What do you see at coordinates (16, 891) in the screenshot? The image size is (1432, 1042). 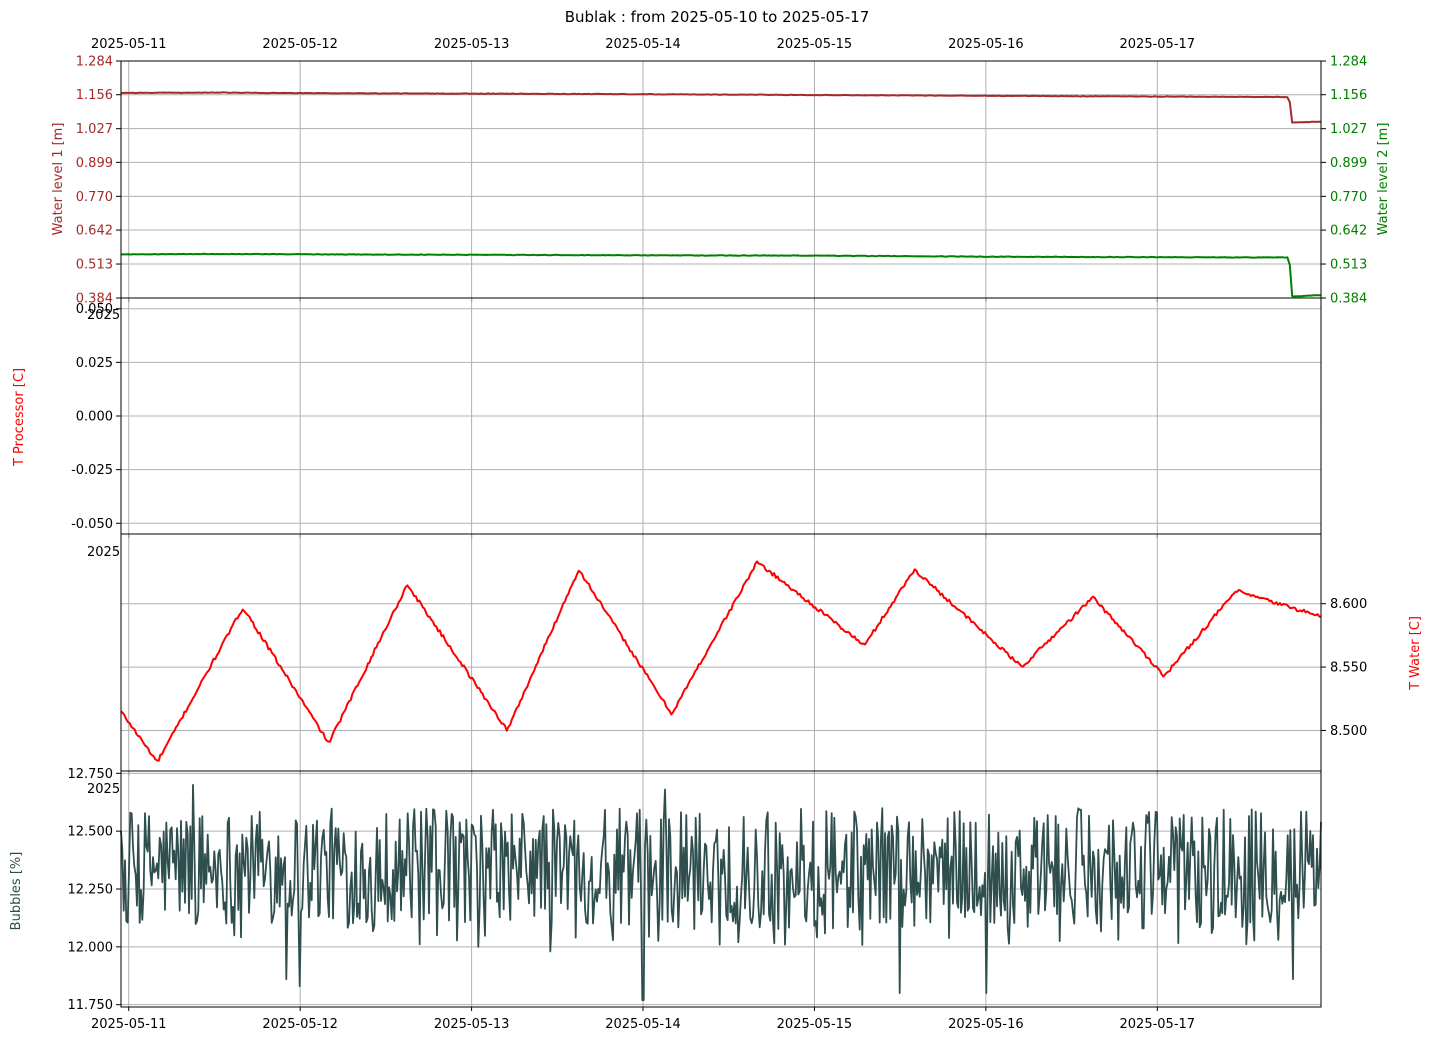 I see `bubbles-axis-label: Bubbles [%]` at bounding box center [16, 891].